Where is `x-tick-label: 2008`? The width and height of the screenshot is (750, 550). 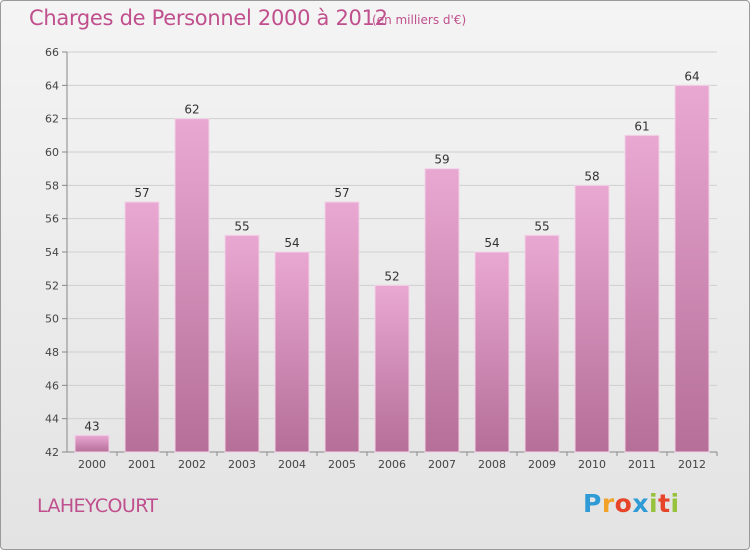
x-tick-label: 2008 is located at coordinates (492, 464).